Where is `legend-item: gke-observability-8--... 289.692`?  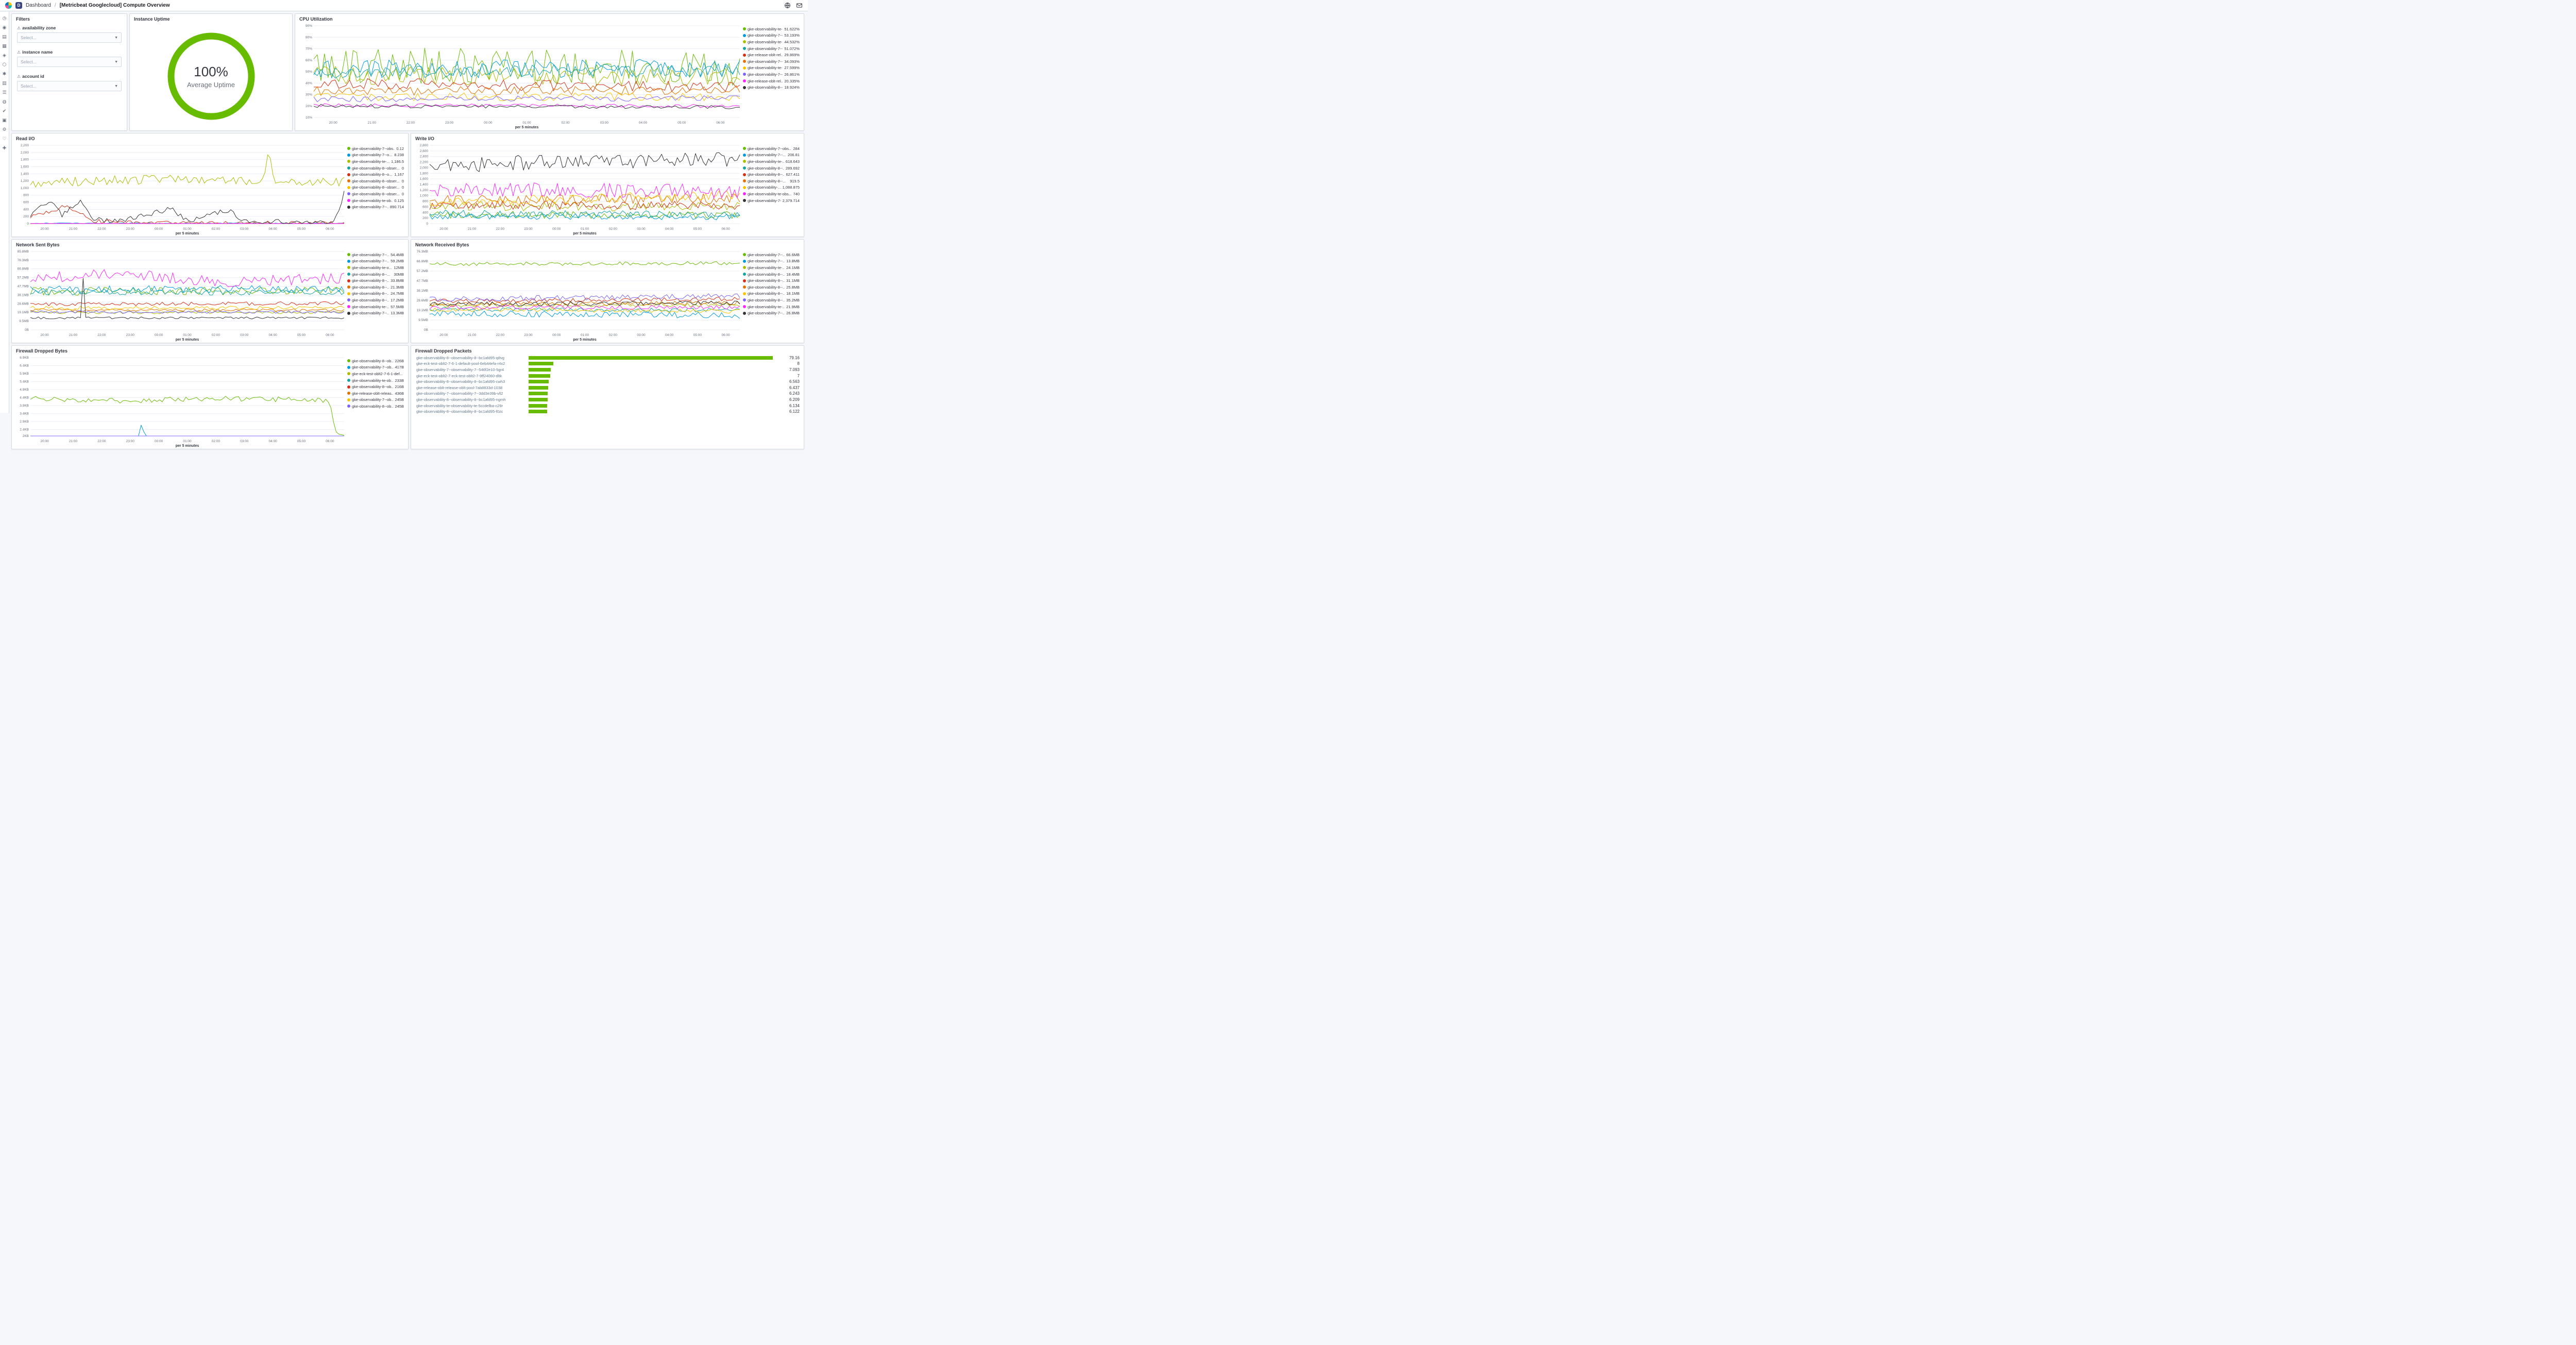 legend-item: gke-observability-8--... 289.692 is located at coordinates (771, 168).